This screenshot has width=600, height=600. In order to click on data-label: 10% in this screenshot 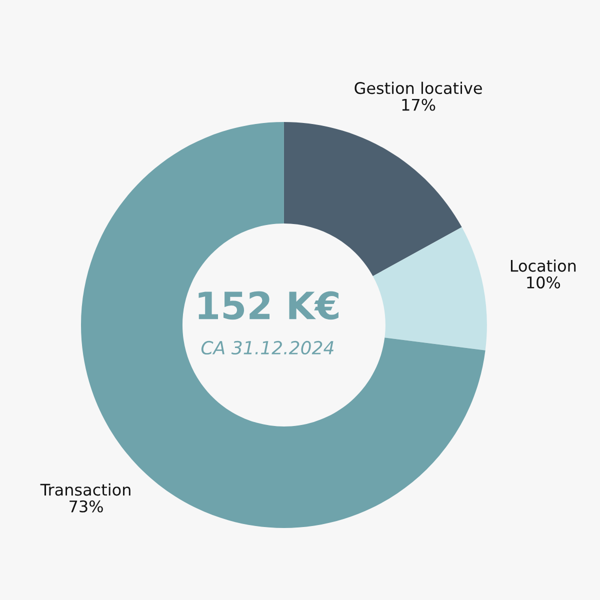, I will do `click(543, 282)`.